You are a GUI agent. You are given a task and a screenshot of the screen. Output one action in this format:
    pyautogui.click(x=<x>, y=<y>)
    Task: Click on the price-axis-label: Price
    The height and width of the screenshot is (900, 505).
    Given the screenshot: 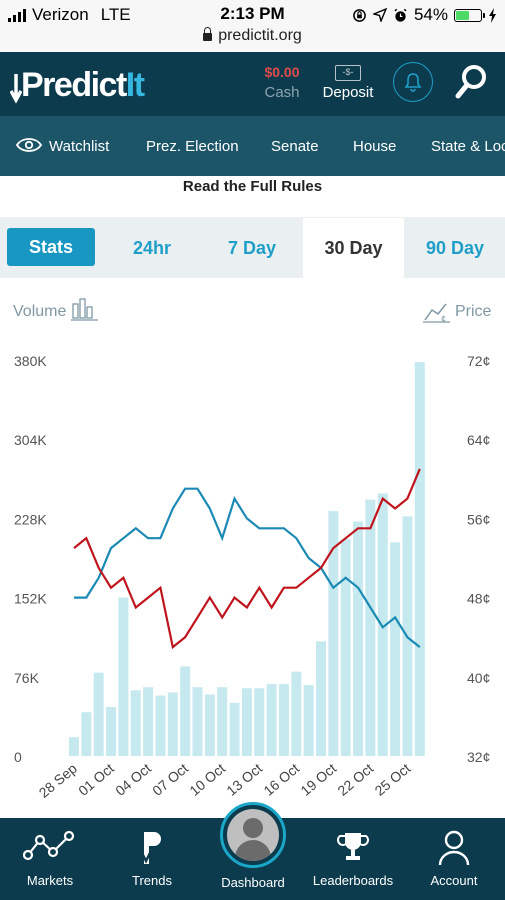 What is the action you would take?
    pyautogui.click(x=473, y=311)
    